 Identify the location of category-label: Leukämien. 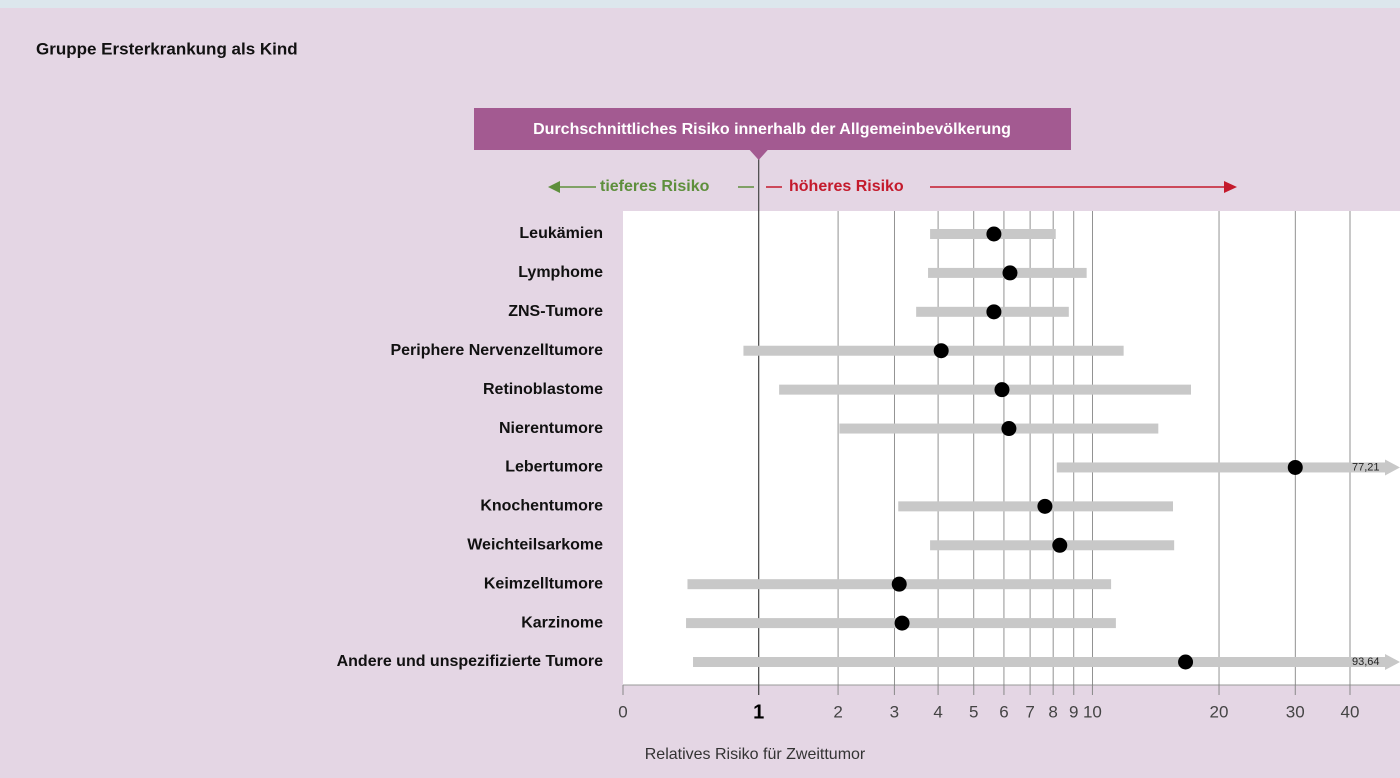
(561, 233).